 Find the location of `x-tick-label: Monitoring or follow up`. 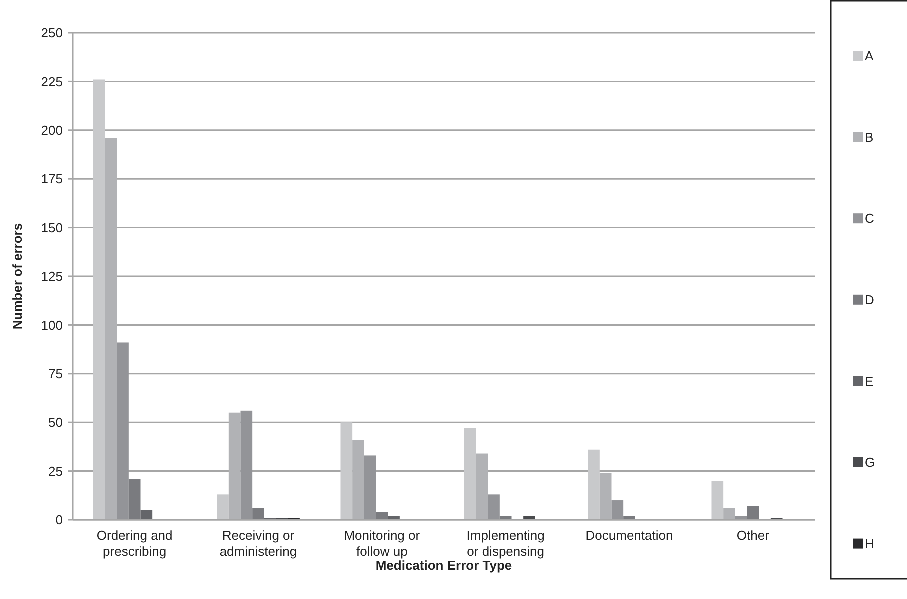

x-tick-label: Monitoring or follow up is located at coordinates (382, 543).